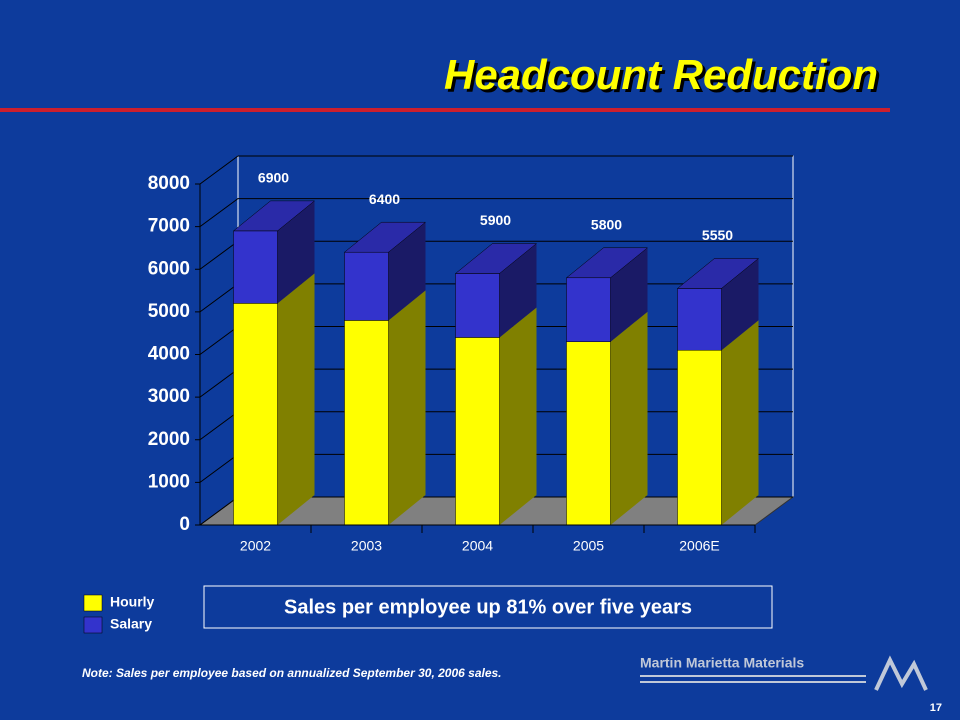 Image resolution: width=960 pixels, height=720 pixels. Describe the element at coordinates (699, 546) in the screenshot. I see `x-tick-label: 2006E` at that location.